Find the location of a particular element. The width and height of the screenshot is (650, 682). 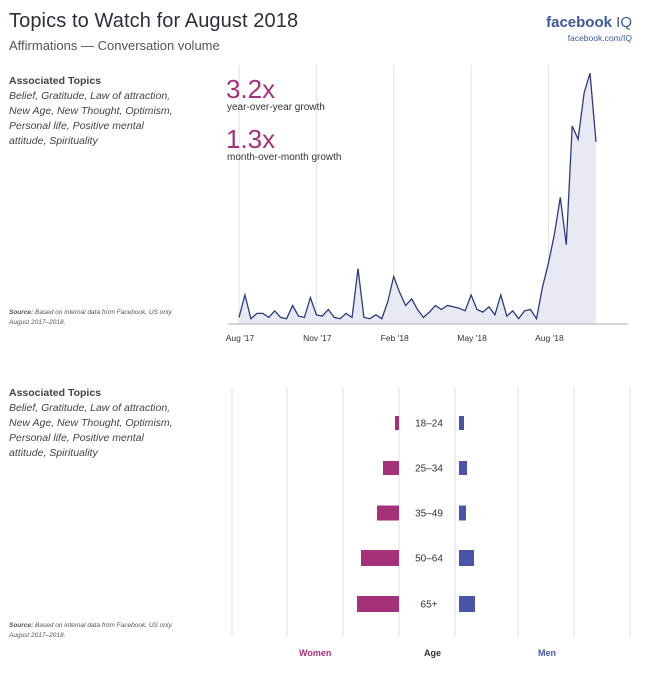

mom-growth-label: month-over-month growth is located at coordinates (284, 157).